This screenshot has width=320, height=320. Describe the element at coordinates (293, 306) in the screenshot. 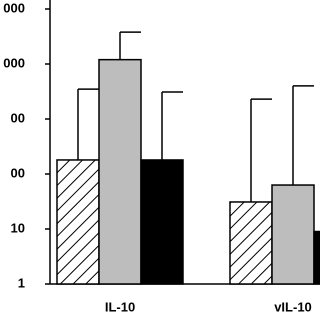

I see `x-tick-label: vIL-10` at that location.